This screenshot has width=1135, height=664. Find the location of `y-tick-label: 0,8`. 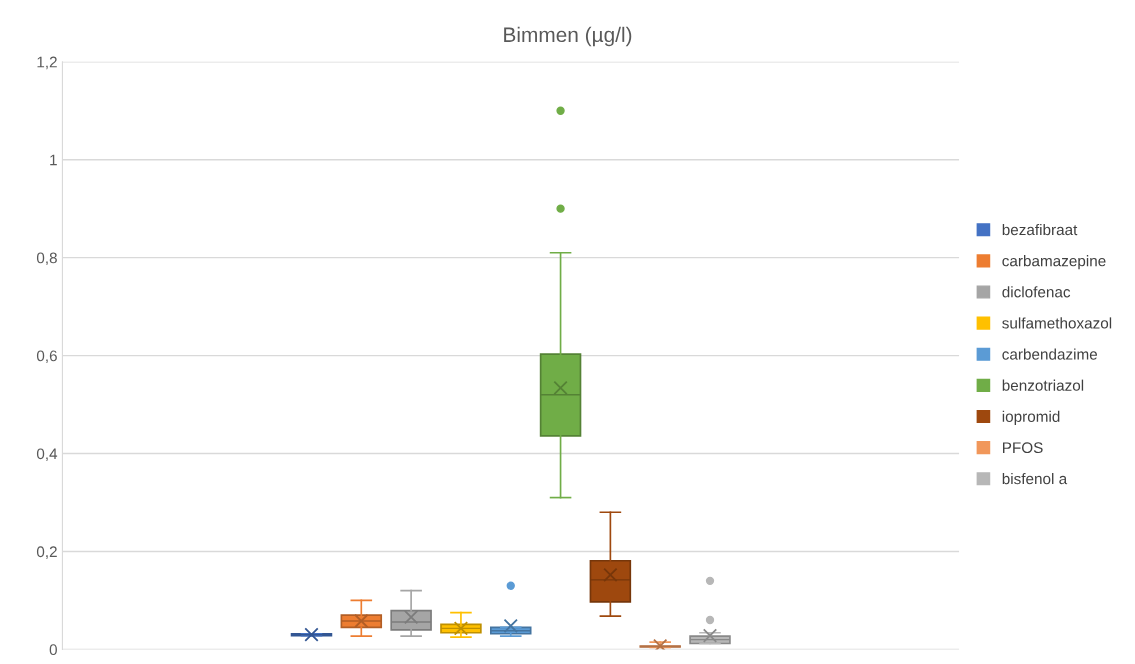

y-tick-label: 0,8 is located at coordinates (46, 259).